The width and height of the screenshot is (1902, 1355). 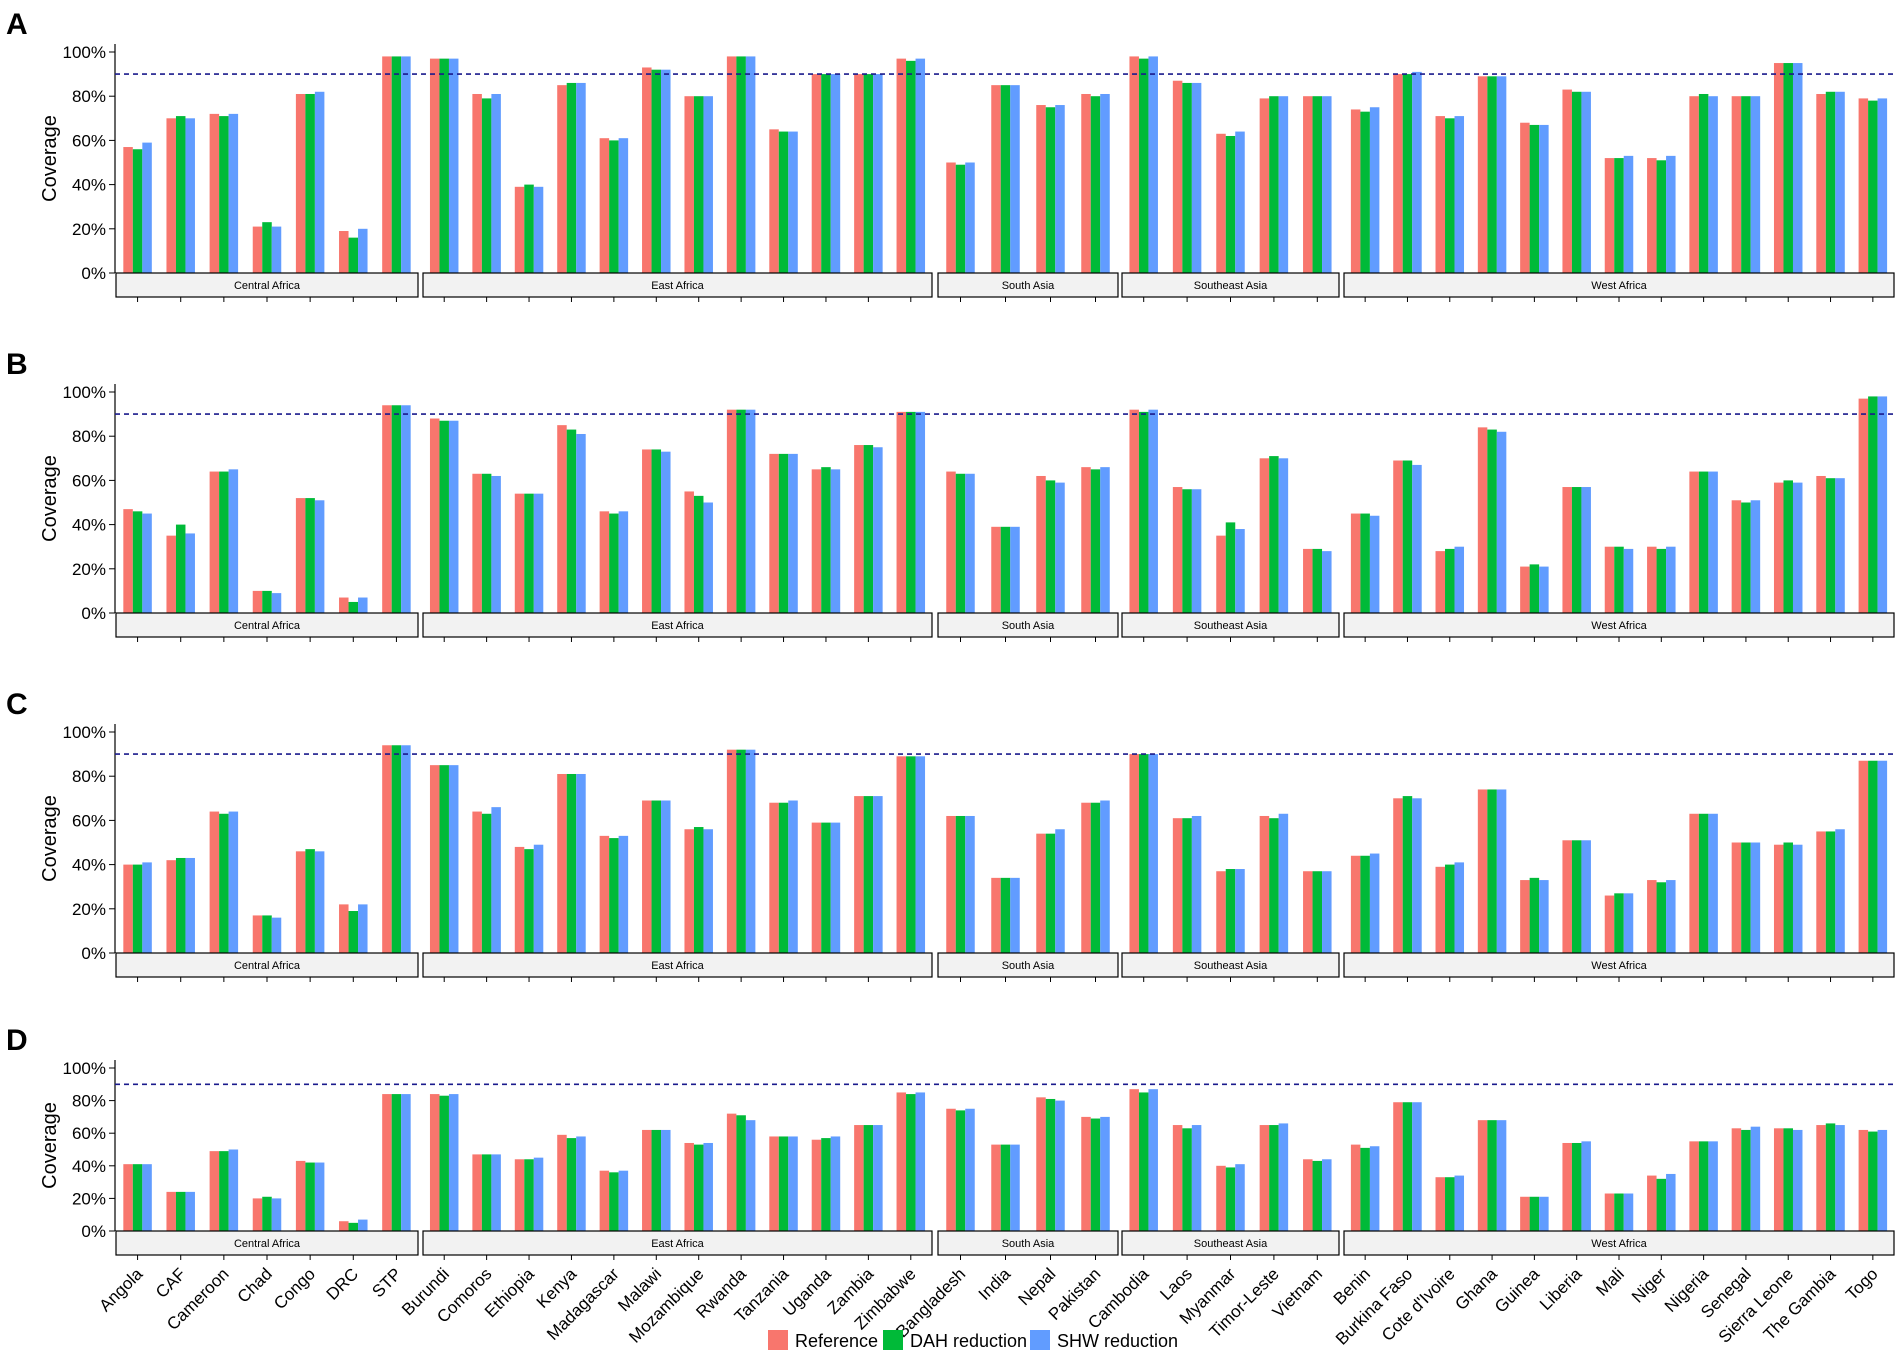 What do you see at coordinates (1231, 626) in the screenshot?
I see `region-label-southeast-asia: Southeast Asia` at bounding box center [1231, 626].